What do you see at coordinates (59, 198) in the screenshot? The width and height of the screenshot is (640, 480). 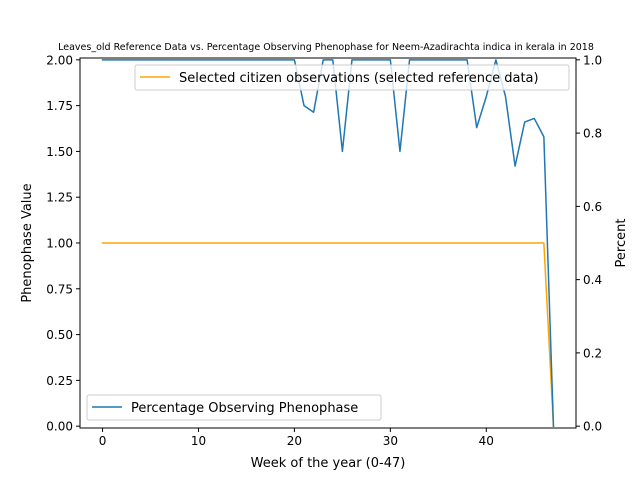 I see `y-left-tick-label: 1.25` at bounding box center [59, 198].